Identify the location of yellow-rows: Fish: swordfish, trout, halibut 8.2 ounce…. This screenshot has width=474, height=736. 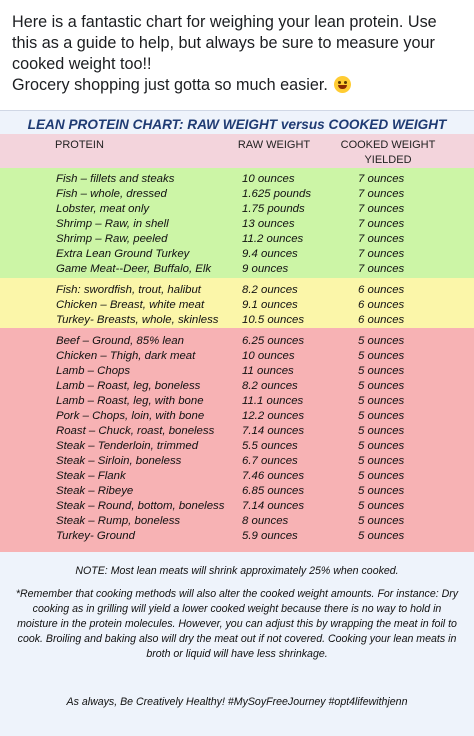
(237, 305).